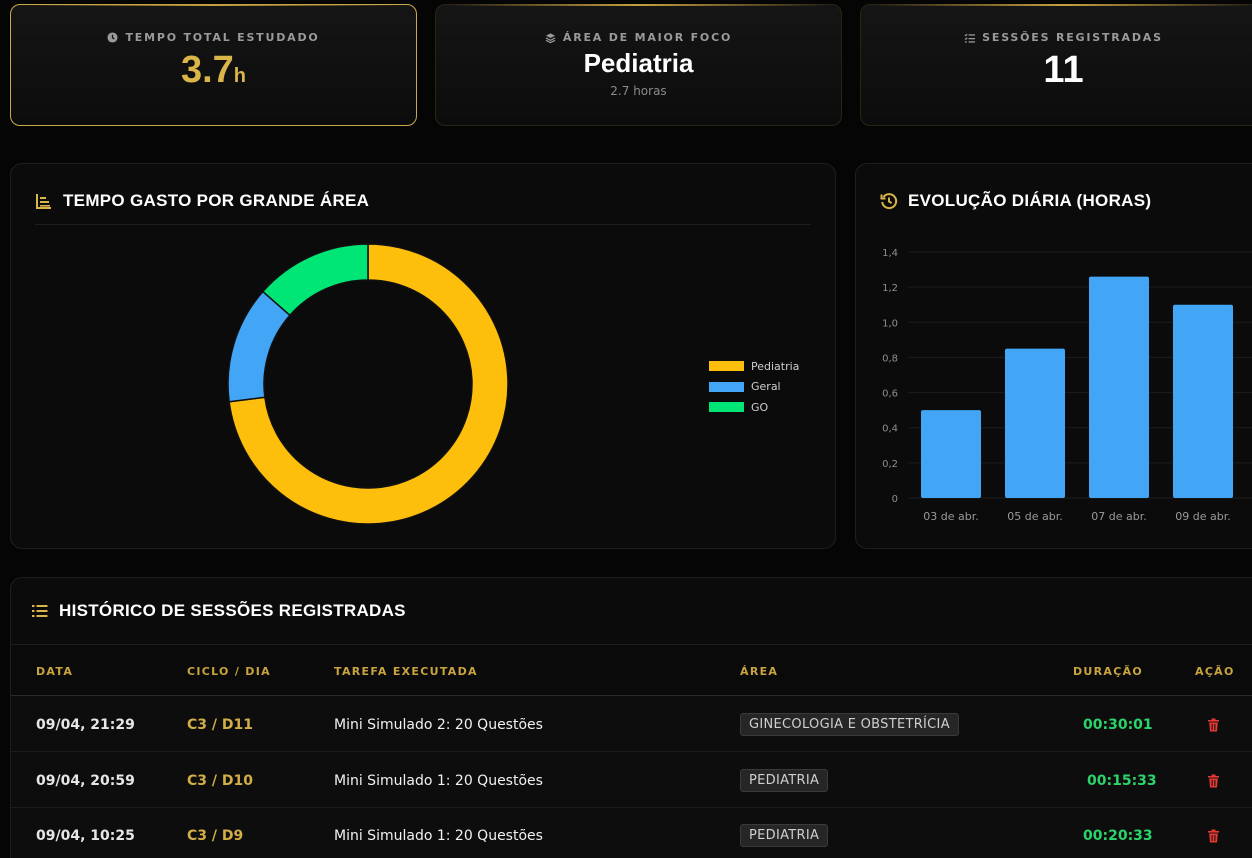 Image resolution: width=1252 pixels, height=858 pixels. Describe the element at coordinates (1118, 724) in the screenshot. I see `row-duration: 00:30:01` at that location.